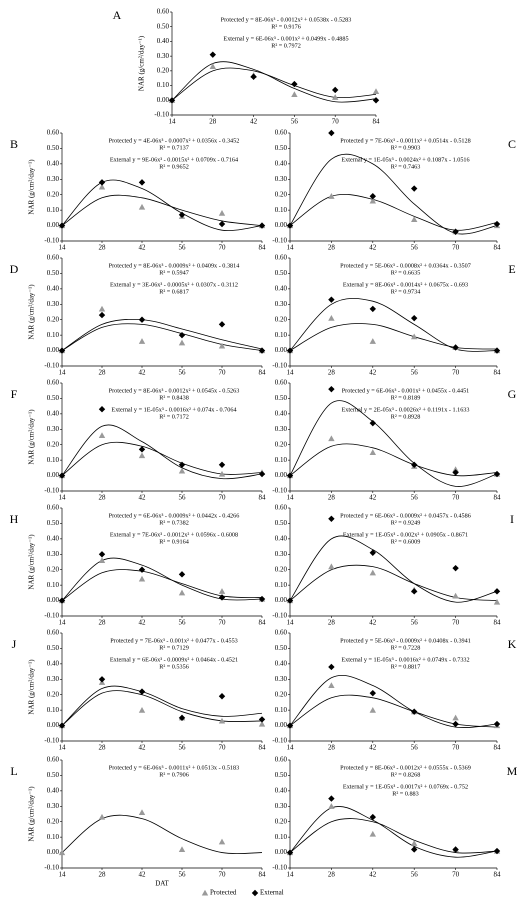  What do you see at coordinates (174, 666) in the screenshot?
I see `equation: R² = 0.5356` at bounding box center [174, 666].